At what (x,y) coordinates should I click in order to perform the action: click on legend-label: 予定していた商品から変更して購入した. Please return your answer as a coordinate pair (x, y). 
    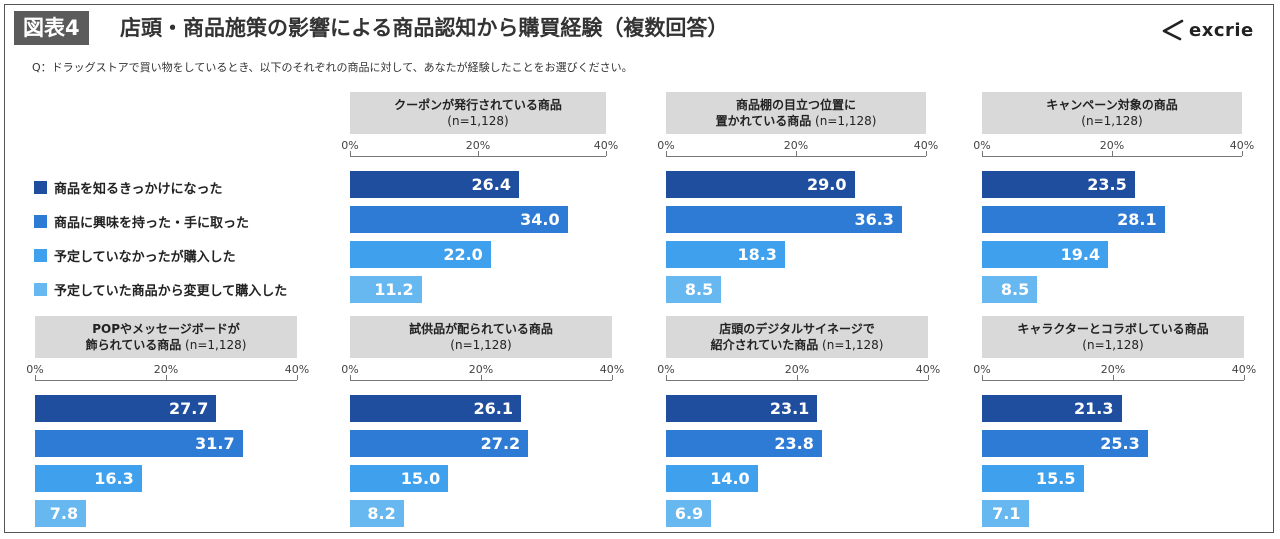
    Looking at the image, I should click on (171, 291).